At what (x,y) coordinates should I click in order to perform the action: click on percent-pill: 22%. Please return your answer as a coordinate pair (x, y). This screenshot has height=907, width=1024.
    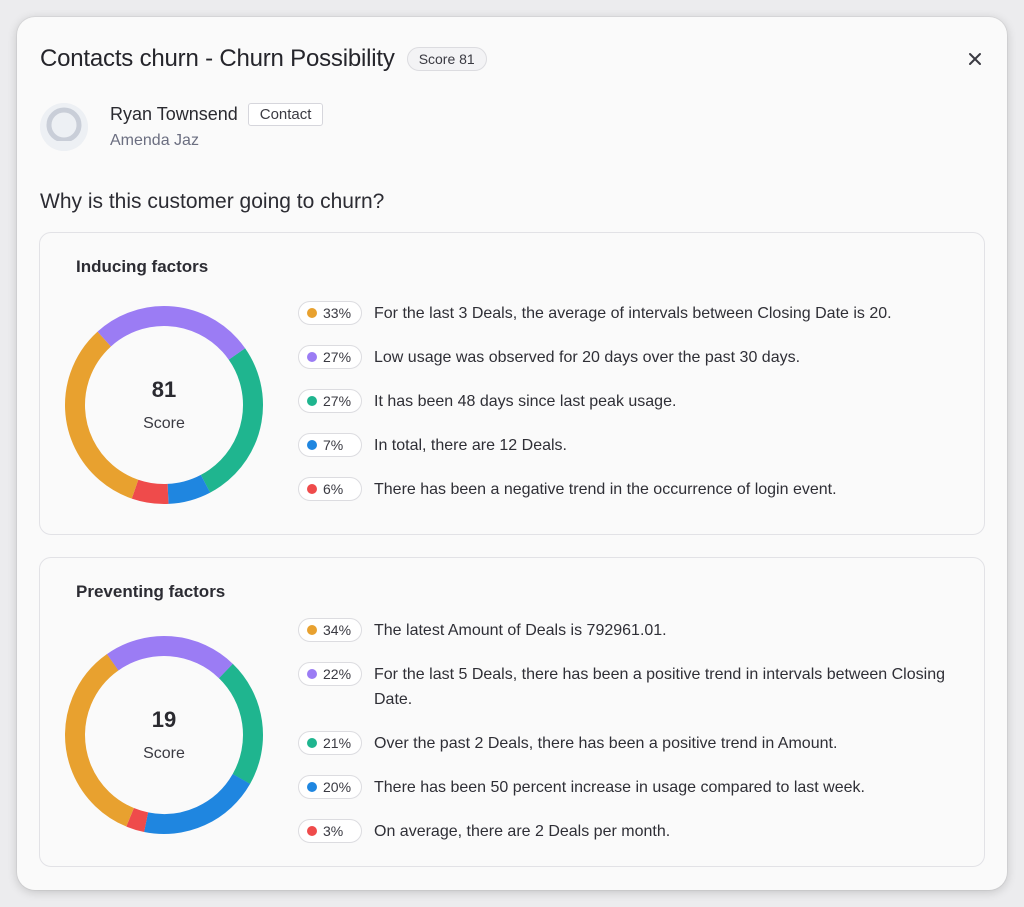
    Looking at the image, I should click on (330, 674).